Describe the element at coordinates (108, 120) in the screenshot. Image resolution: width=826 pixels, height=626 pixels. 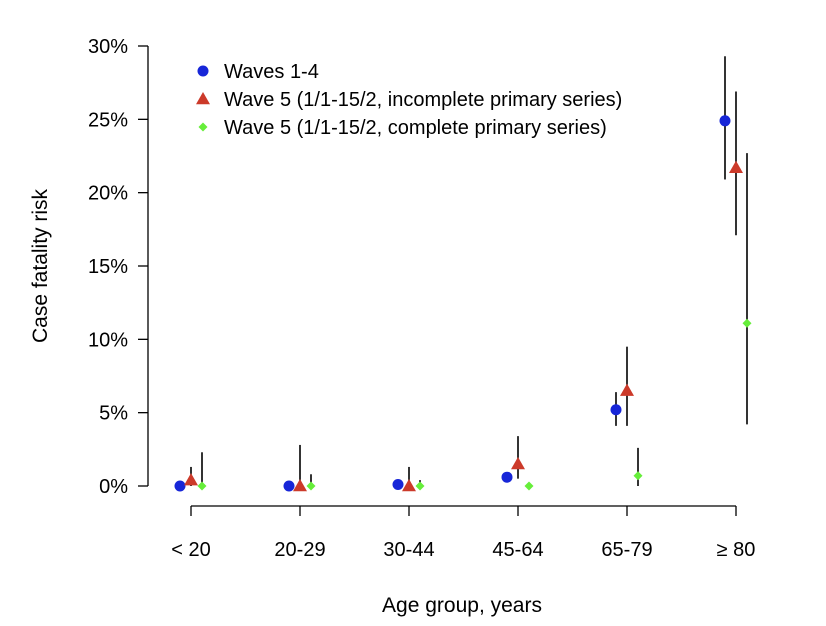
I see `y-tick-label: 25%` at that location.